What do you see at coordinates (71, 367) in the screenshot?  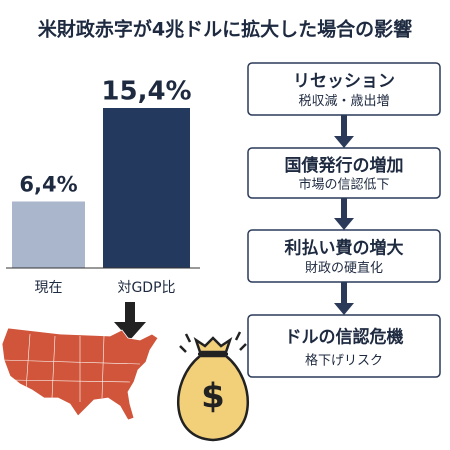 I see `state-lines` at bounding box center [71, 367].